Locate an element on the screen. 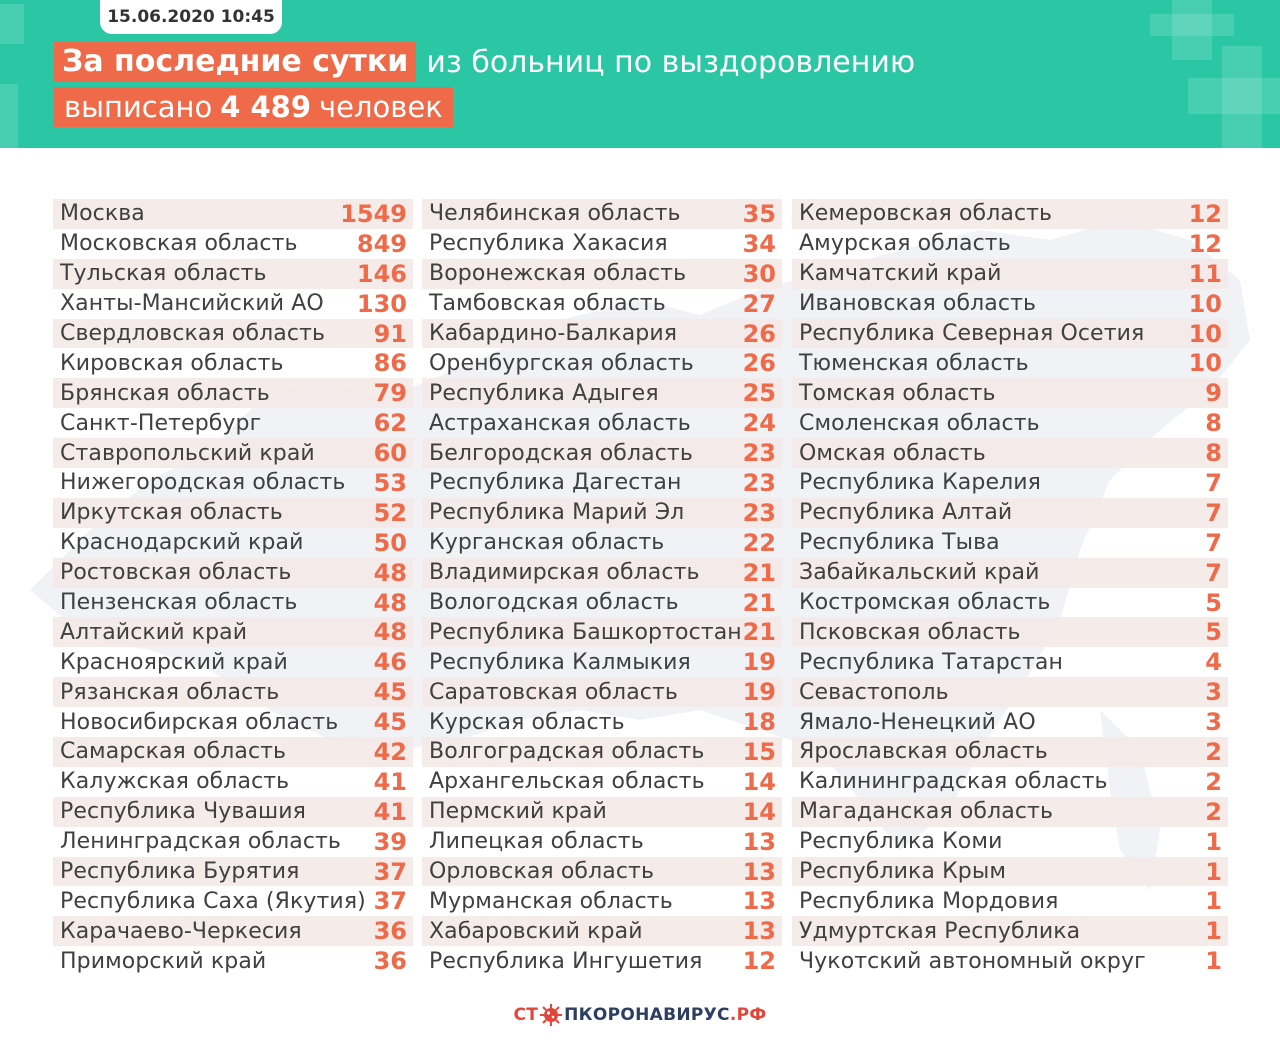 This screenshot has height=1058, width=1280. region-discharged-count: 36 is located at coordinates (390, 931).